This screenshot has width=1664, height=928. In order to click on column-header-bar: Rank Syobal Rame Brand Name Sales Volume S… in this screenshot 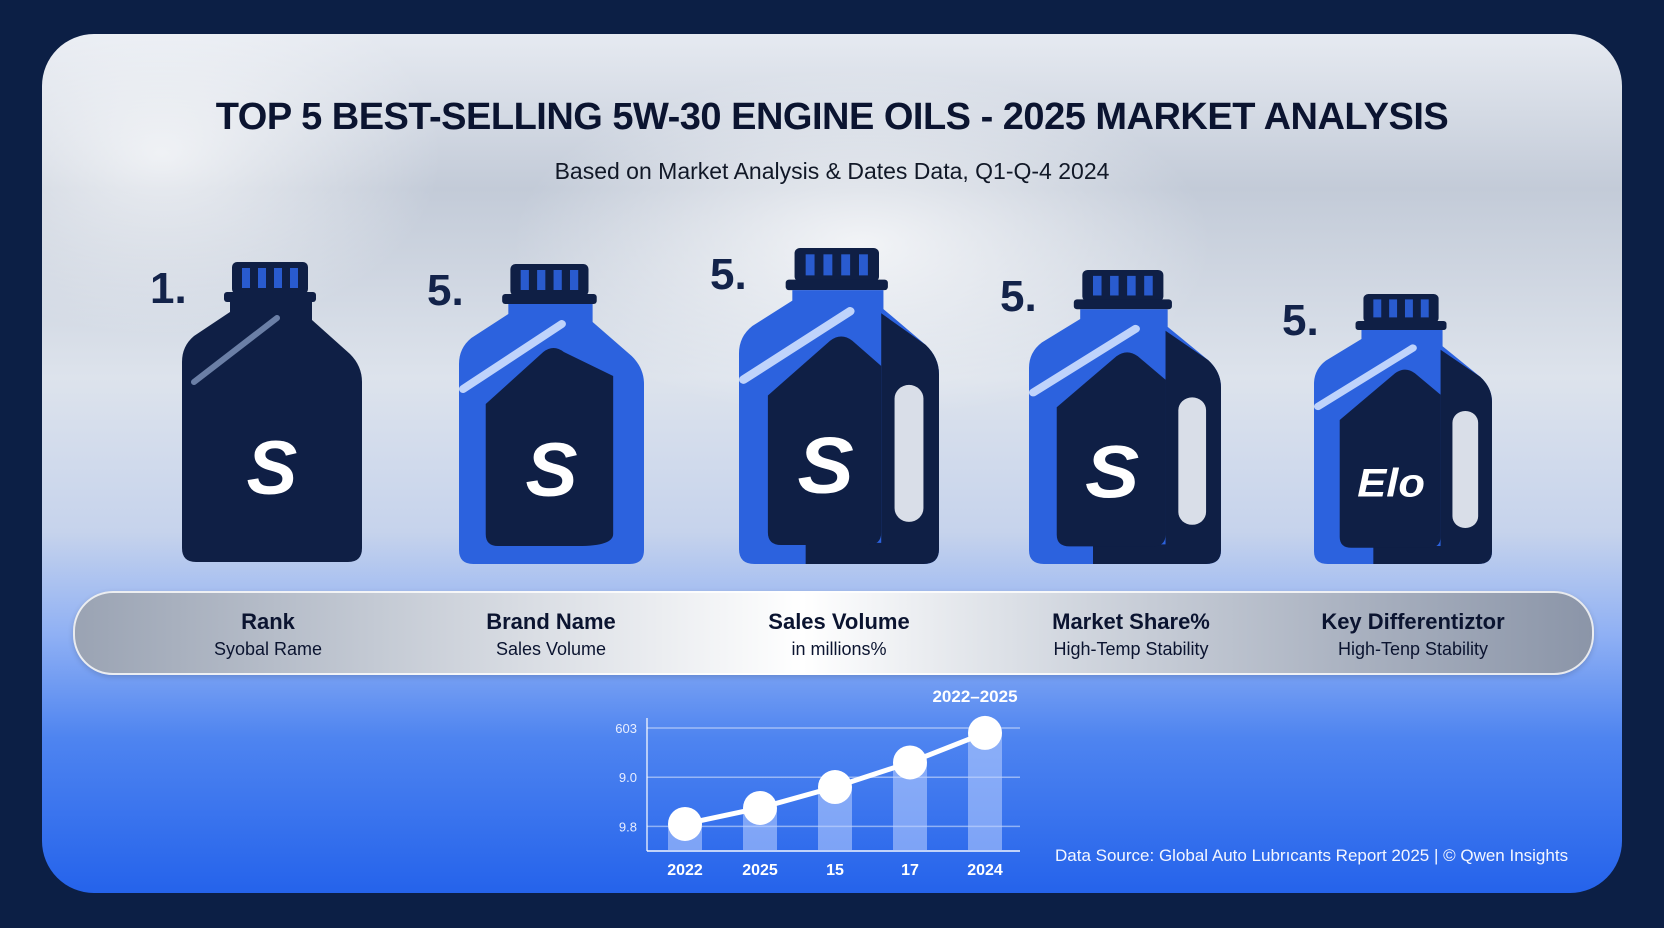, I will do `click(833, 633)`.